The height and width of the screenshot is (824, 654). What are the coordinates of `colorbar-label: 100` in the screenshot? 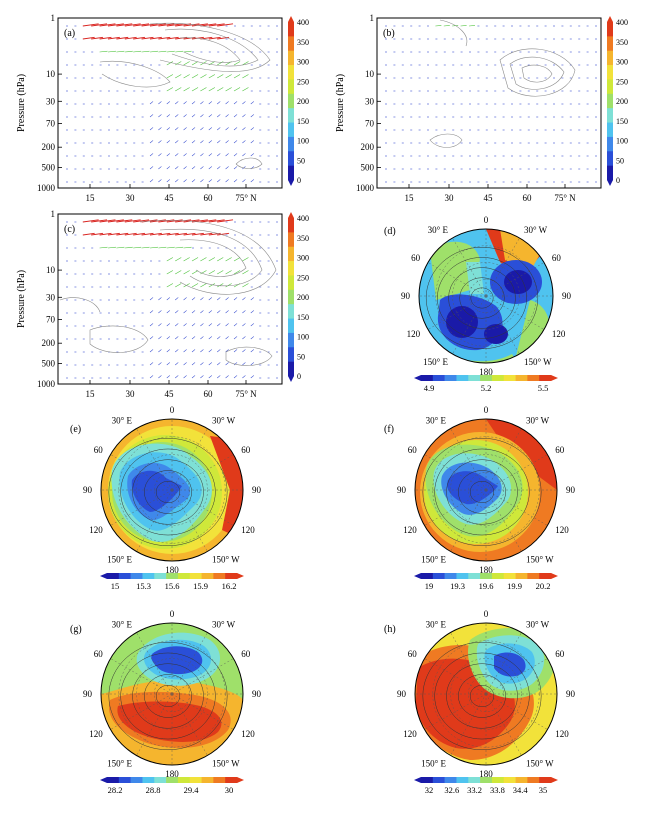 It's located at (303, 337).